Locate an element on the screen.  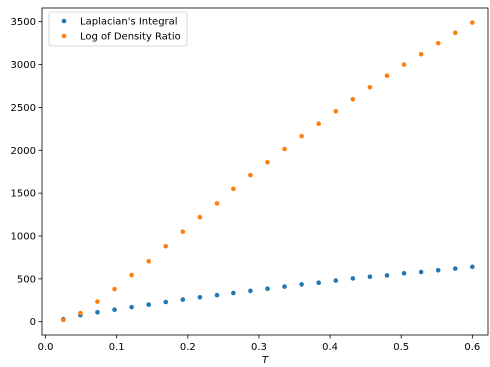
y-tick-label: 3000 is located at coordinates (23, 65).